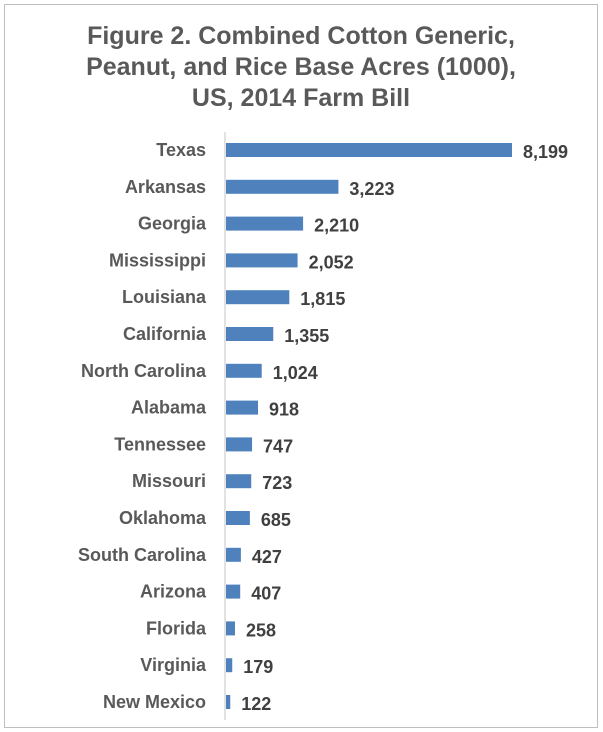 This screenshot has width=603, height=732. Describe the element at coordinates (306, 336) in the screenshot. I see `data-label: 1,355` at that location.